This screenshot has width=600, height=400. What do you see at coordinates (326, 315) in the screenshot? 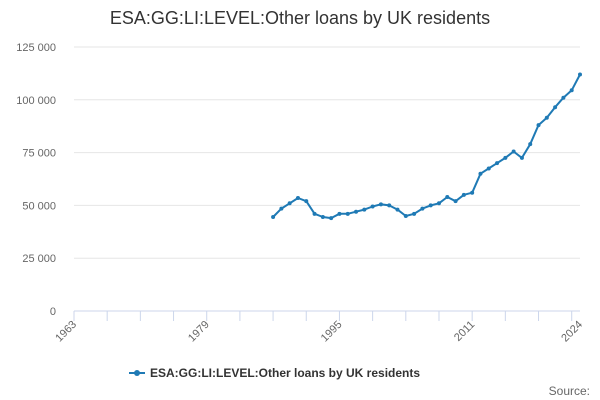
I see `x-axis` at bounding box center [326, 315].